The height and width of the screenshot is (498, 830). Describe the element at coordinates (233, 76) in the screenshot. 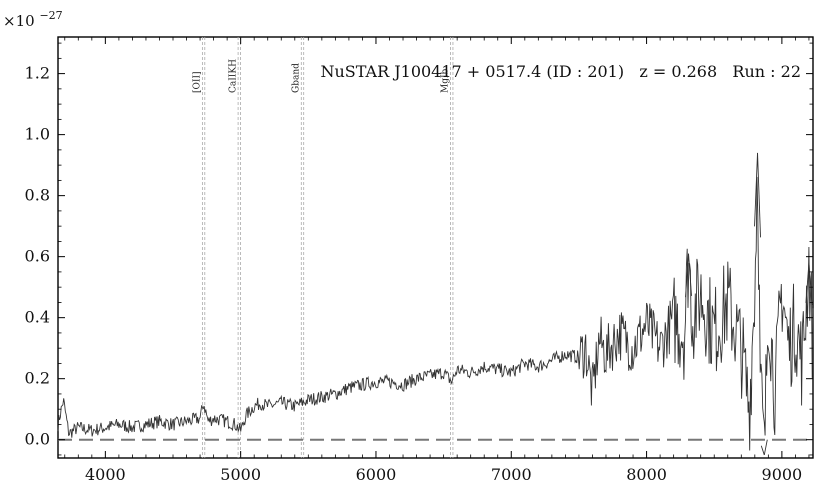

I see `spectral-line-label-1: CaIIKH` at that location.